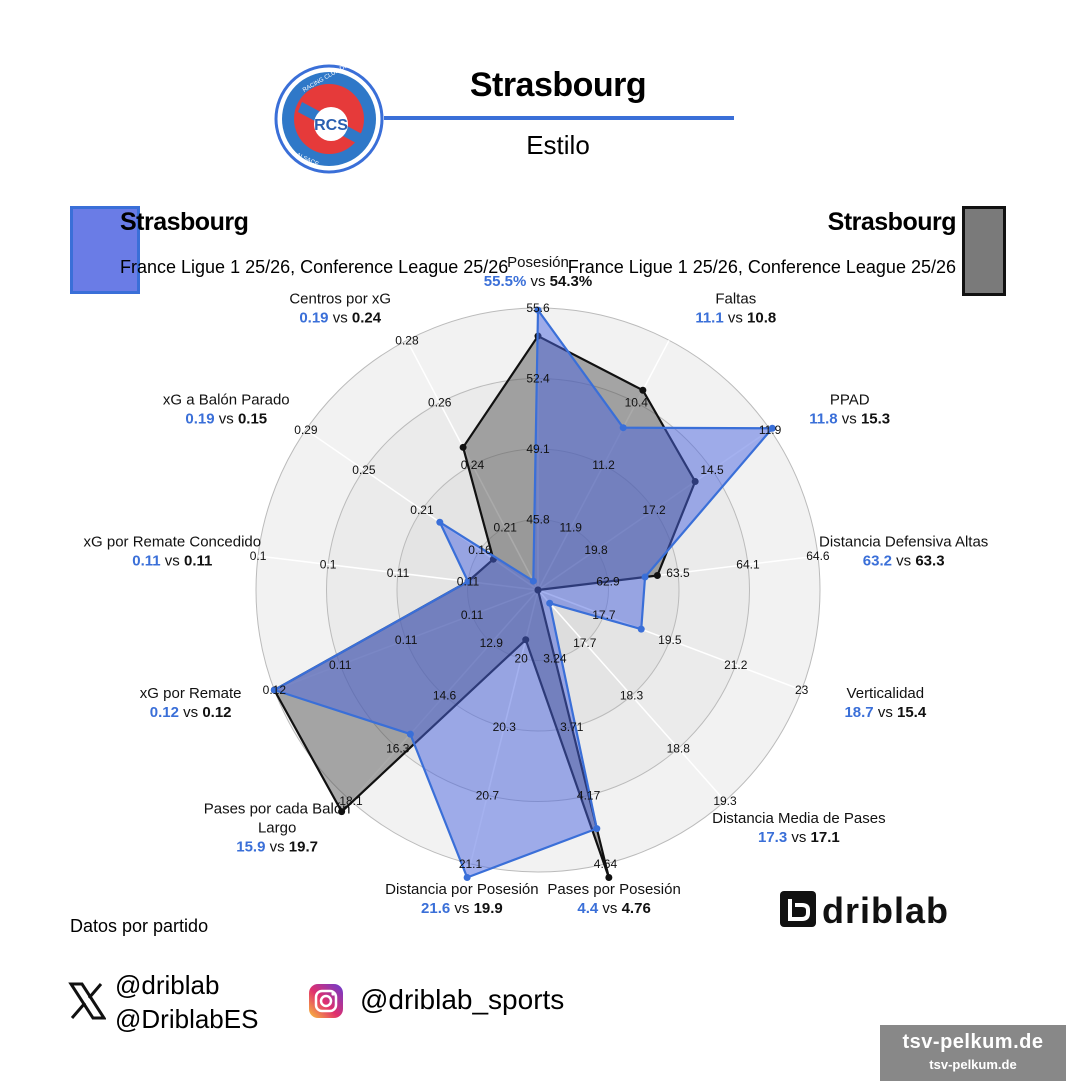 This screenshot has width=1074, height=1086. I want to click on axis-label-name: xG a Balón Parado, so click(226, 399).